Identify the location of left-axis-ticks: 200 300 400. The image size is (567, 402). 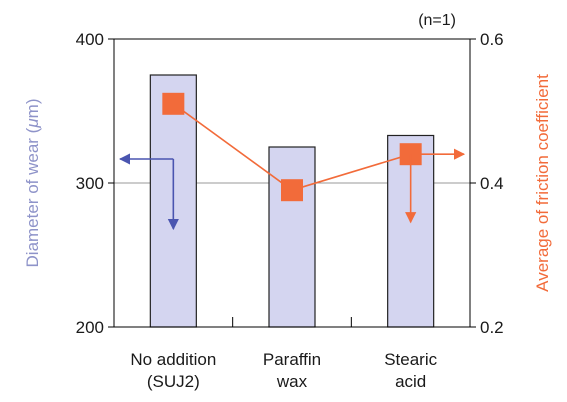
(95, 183).